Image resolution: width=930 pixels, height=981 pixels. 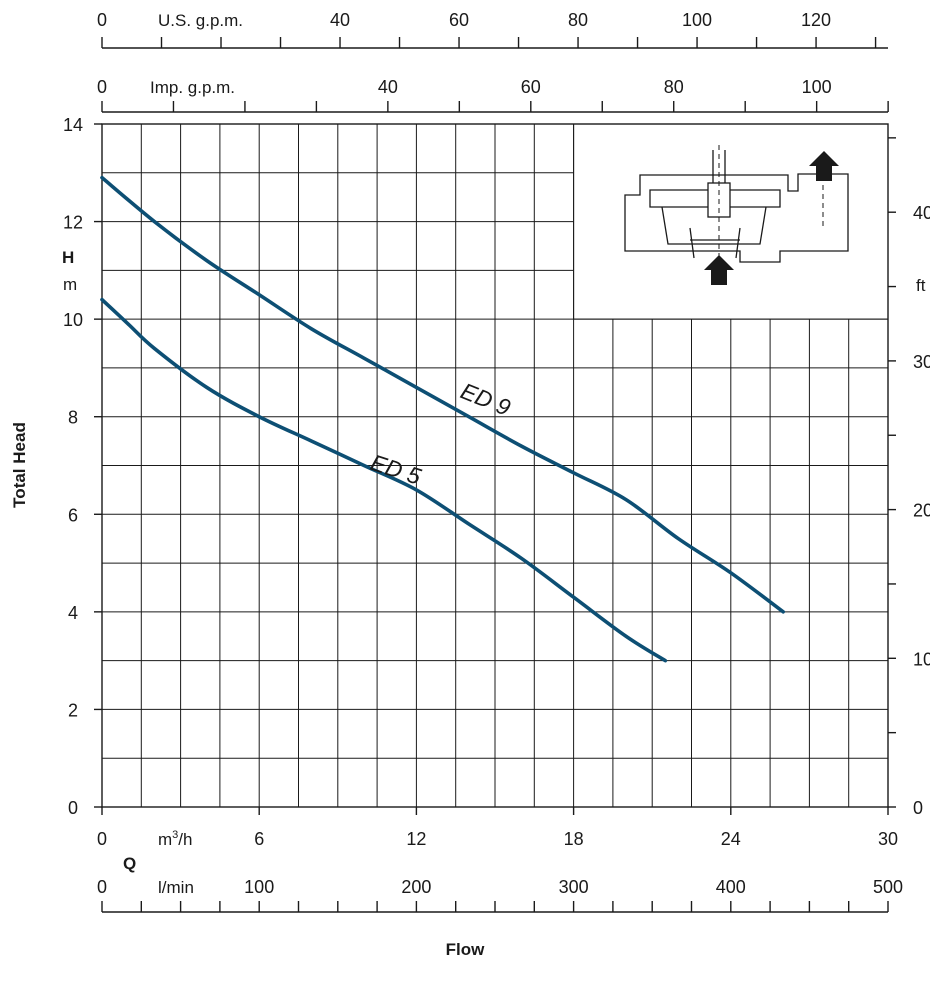 I want to click on shaft, so click(x=719, y=166).